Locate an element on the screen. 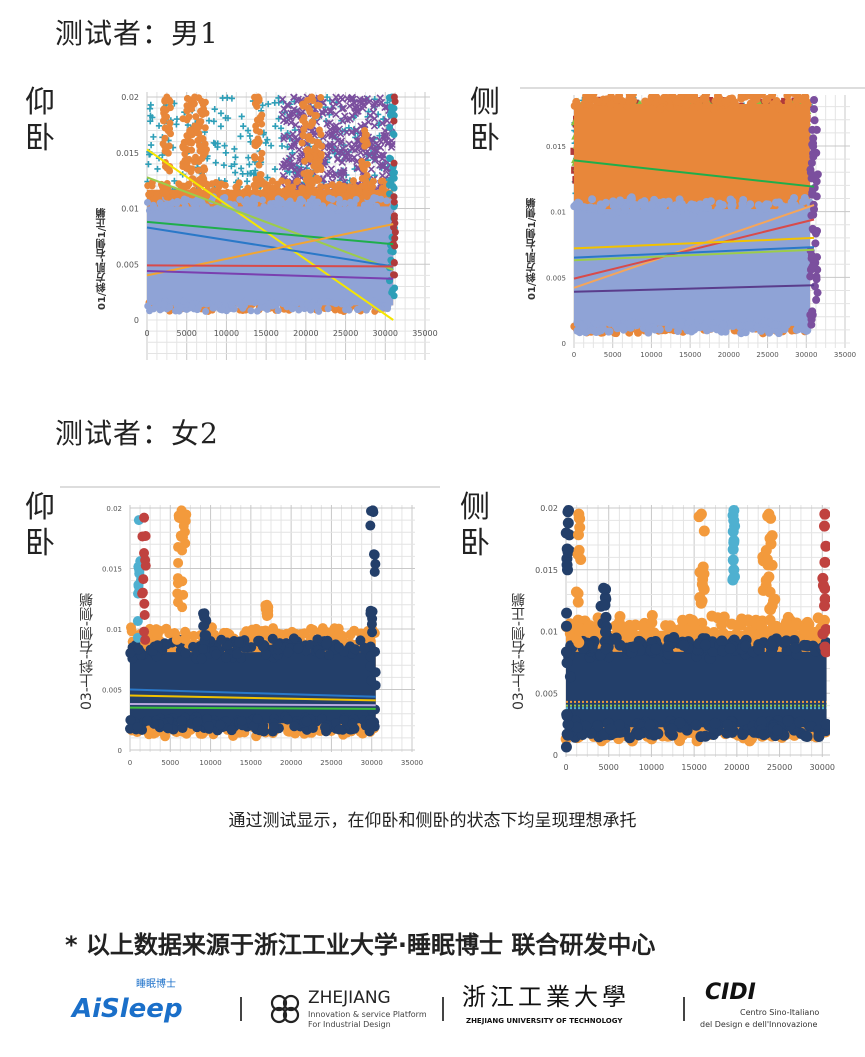  data-points is located at coordinates (271, 204).